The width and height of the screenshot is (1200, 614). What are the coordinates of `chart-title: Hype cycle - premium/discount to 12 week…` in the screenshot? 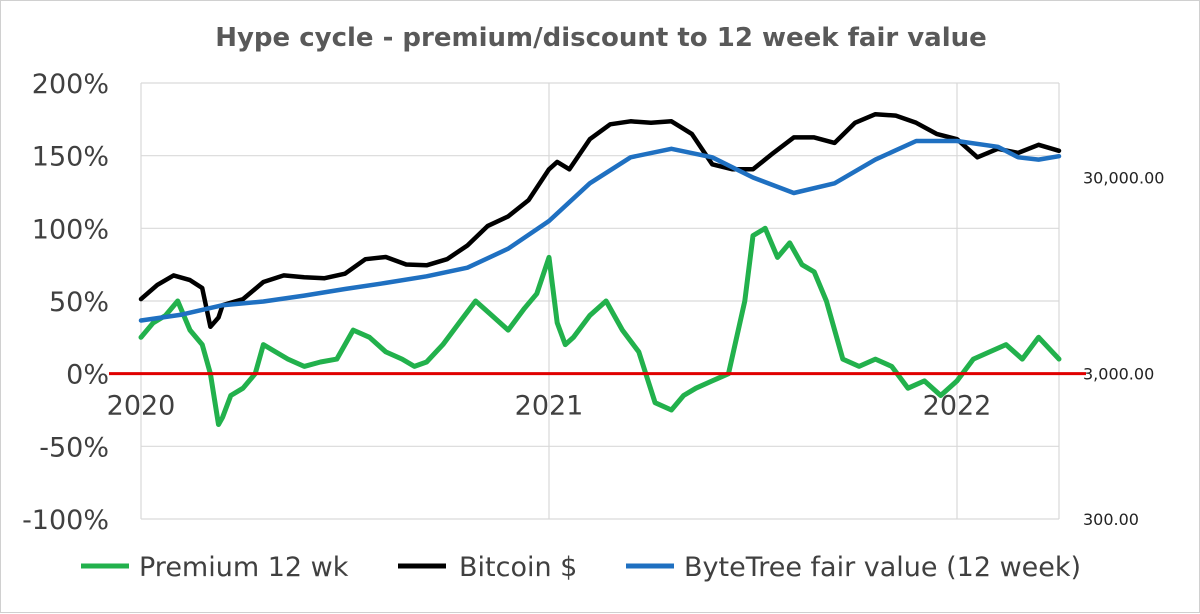 It's located at (601, 38).